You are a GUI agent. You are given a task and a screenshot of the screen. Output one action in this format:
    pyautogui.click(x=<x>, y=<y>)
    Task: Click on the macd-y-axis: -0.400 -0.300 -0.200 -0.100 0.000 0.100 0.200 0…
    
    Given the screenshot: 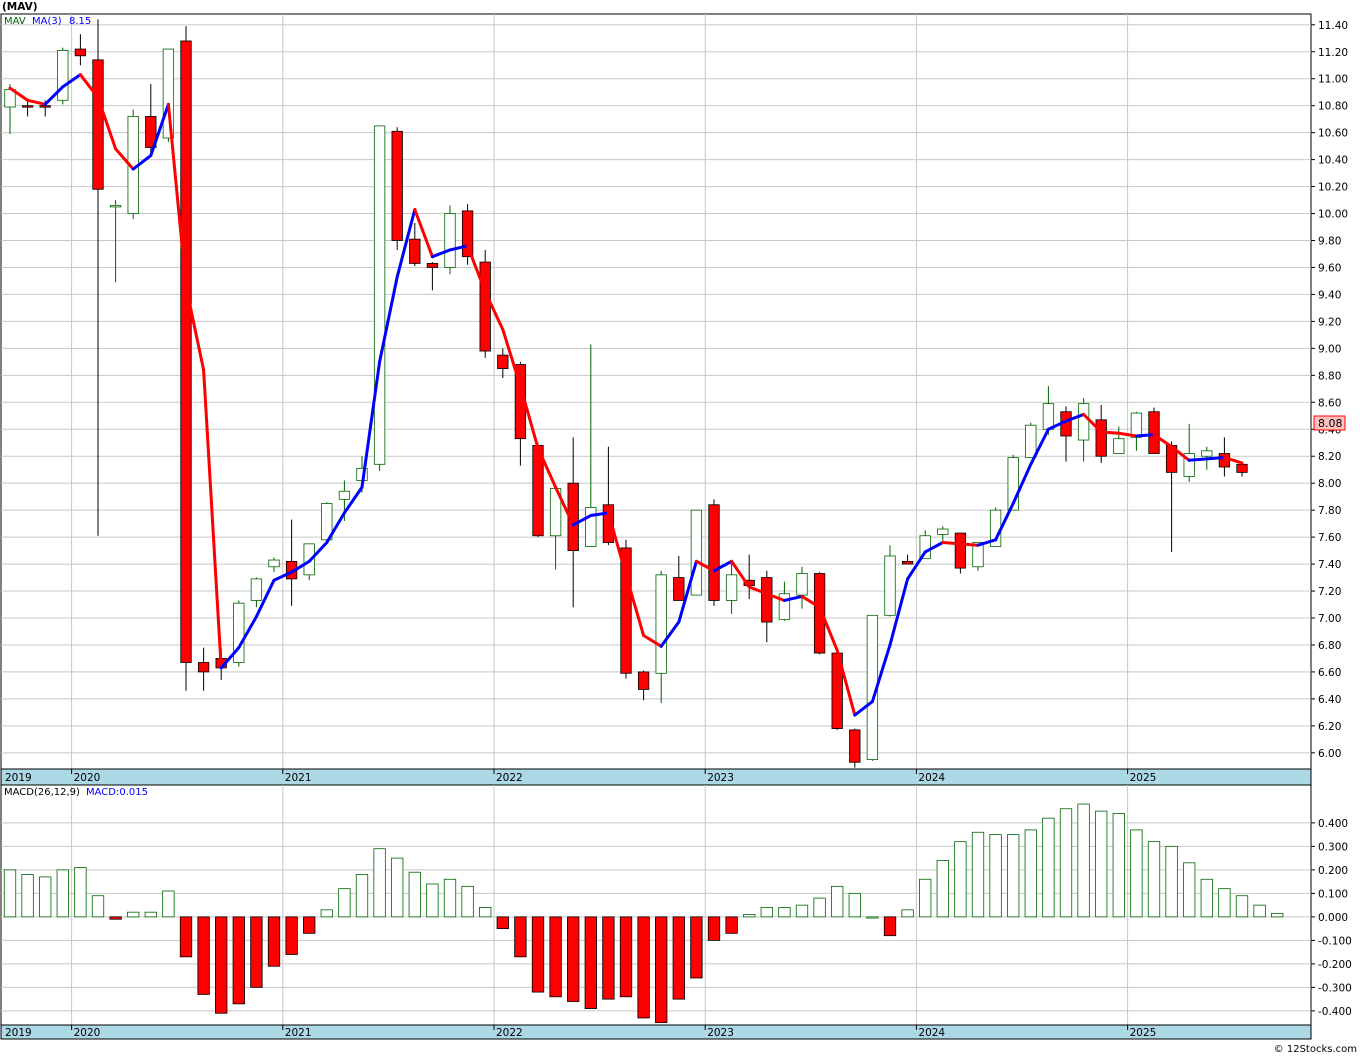 What is the action you would take?
    pyautogui.click(x=1331, y=918)
    